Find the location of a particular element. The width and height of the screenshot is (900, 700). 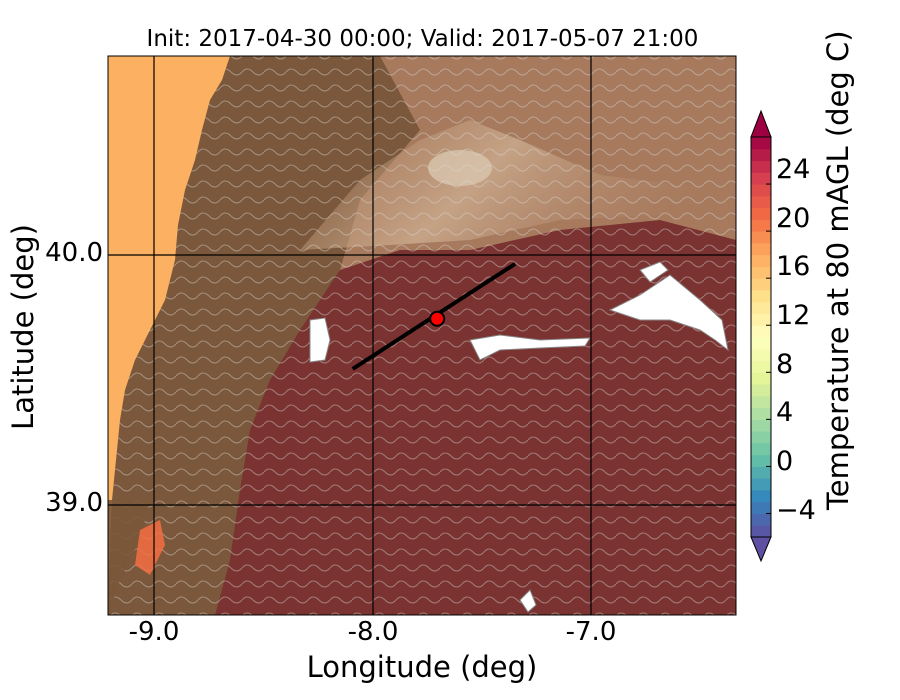

colorbar-extend-min is located at coordinates (761, 549).